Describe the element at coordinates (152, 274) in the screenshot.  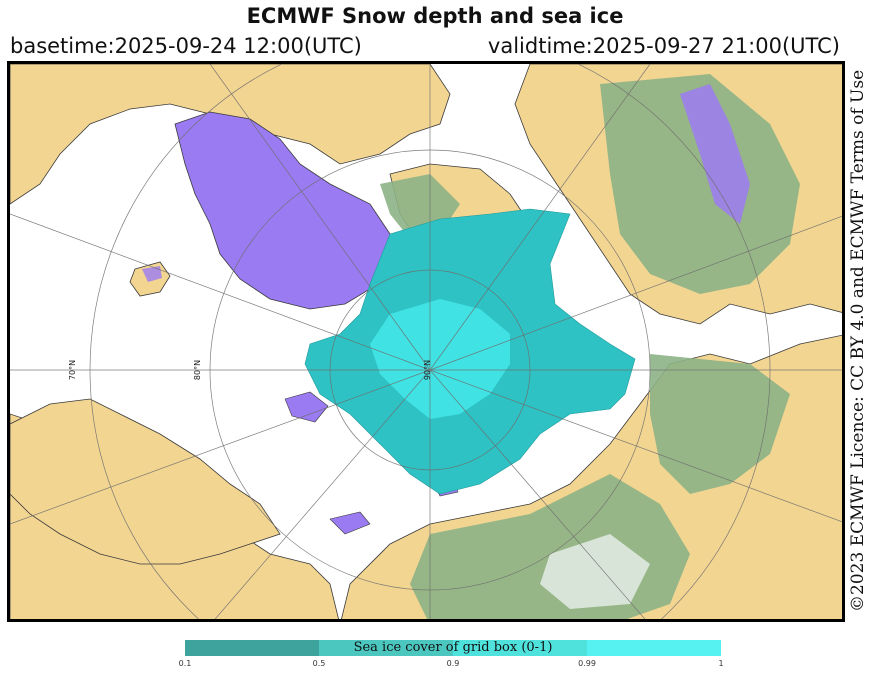
I see `snow-iceland` at that location.